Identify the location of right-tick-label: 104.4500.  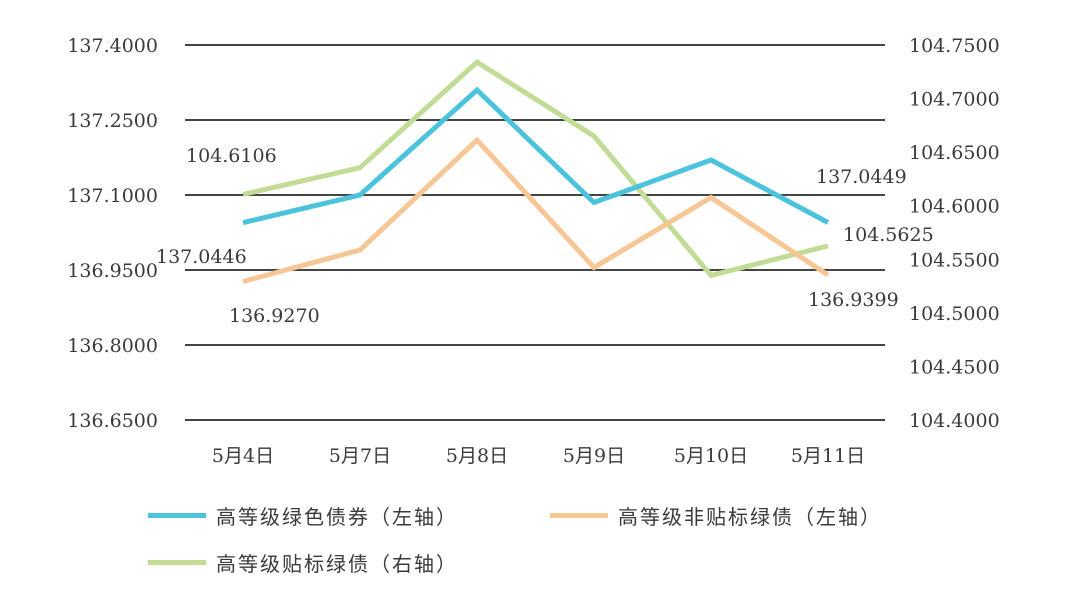
(954, 367).